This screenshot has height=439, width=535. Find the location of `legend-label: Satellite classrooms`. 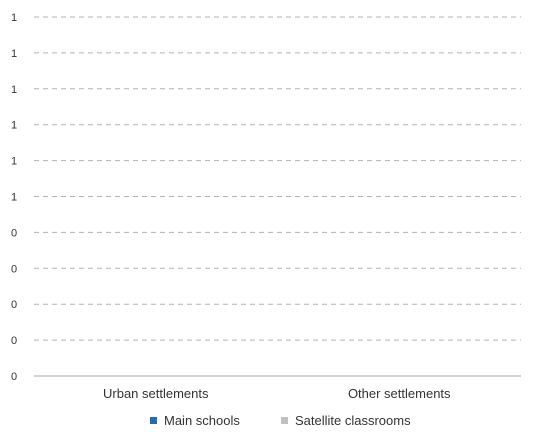

legend-label: Satellite classrooms is located at coordinates (353, 420).